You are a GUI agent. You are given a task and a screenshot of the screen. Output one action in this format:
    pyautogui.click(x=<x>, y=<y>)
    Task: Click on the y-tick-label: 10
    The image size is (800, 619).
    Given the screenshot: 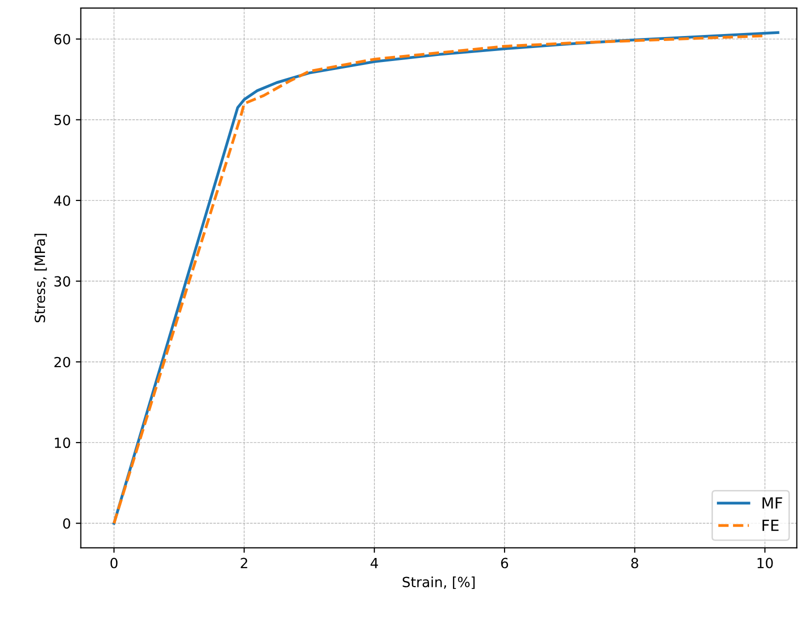 What is the action you would take?
    pyautogui.click(x=62, y=443)
    